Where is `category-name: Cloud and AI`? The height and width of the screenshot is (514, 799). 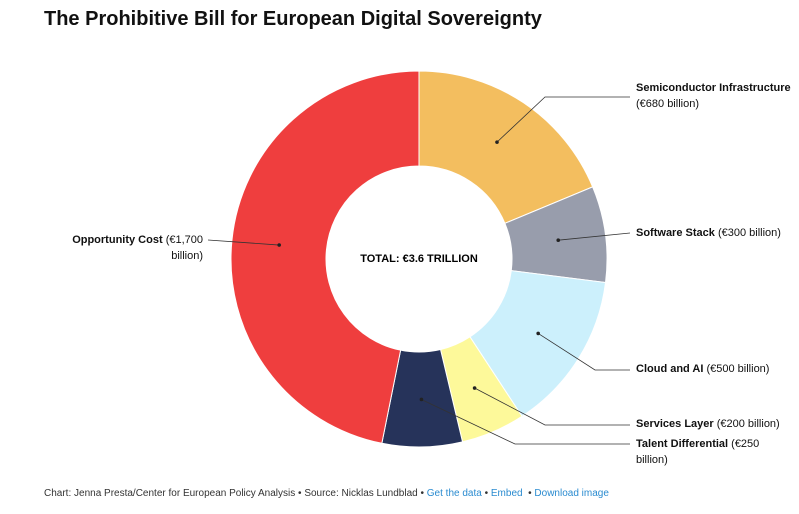
category-name: Cloud and AI is located at coordinates (670, 369).